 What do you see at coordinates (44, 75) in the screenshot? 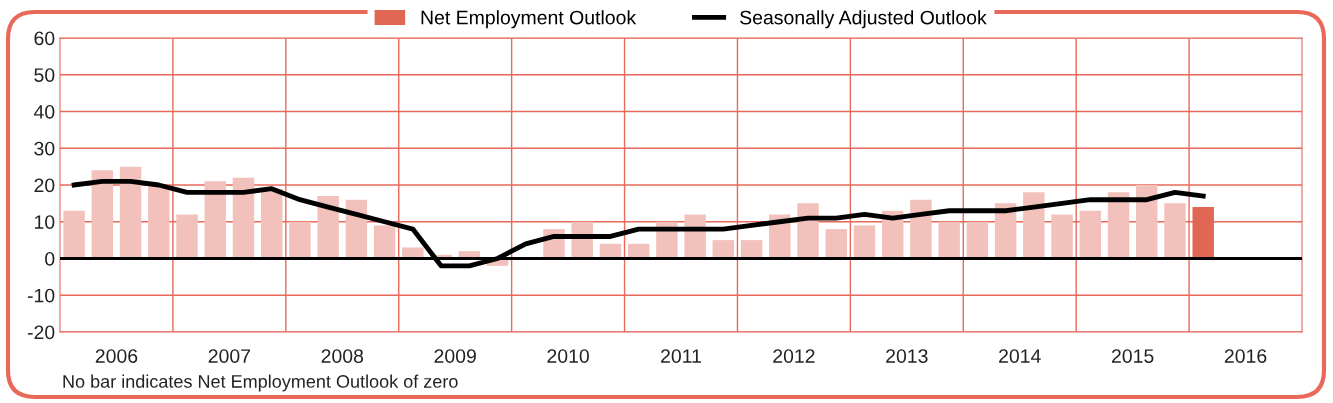
I see `y-tick-label: 50` at bounding box center [44, 75].